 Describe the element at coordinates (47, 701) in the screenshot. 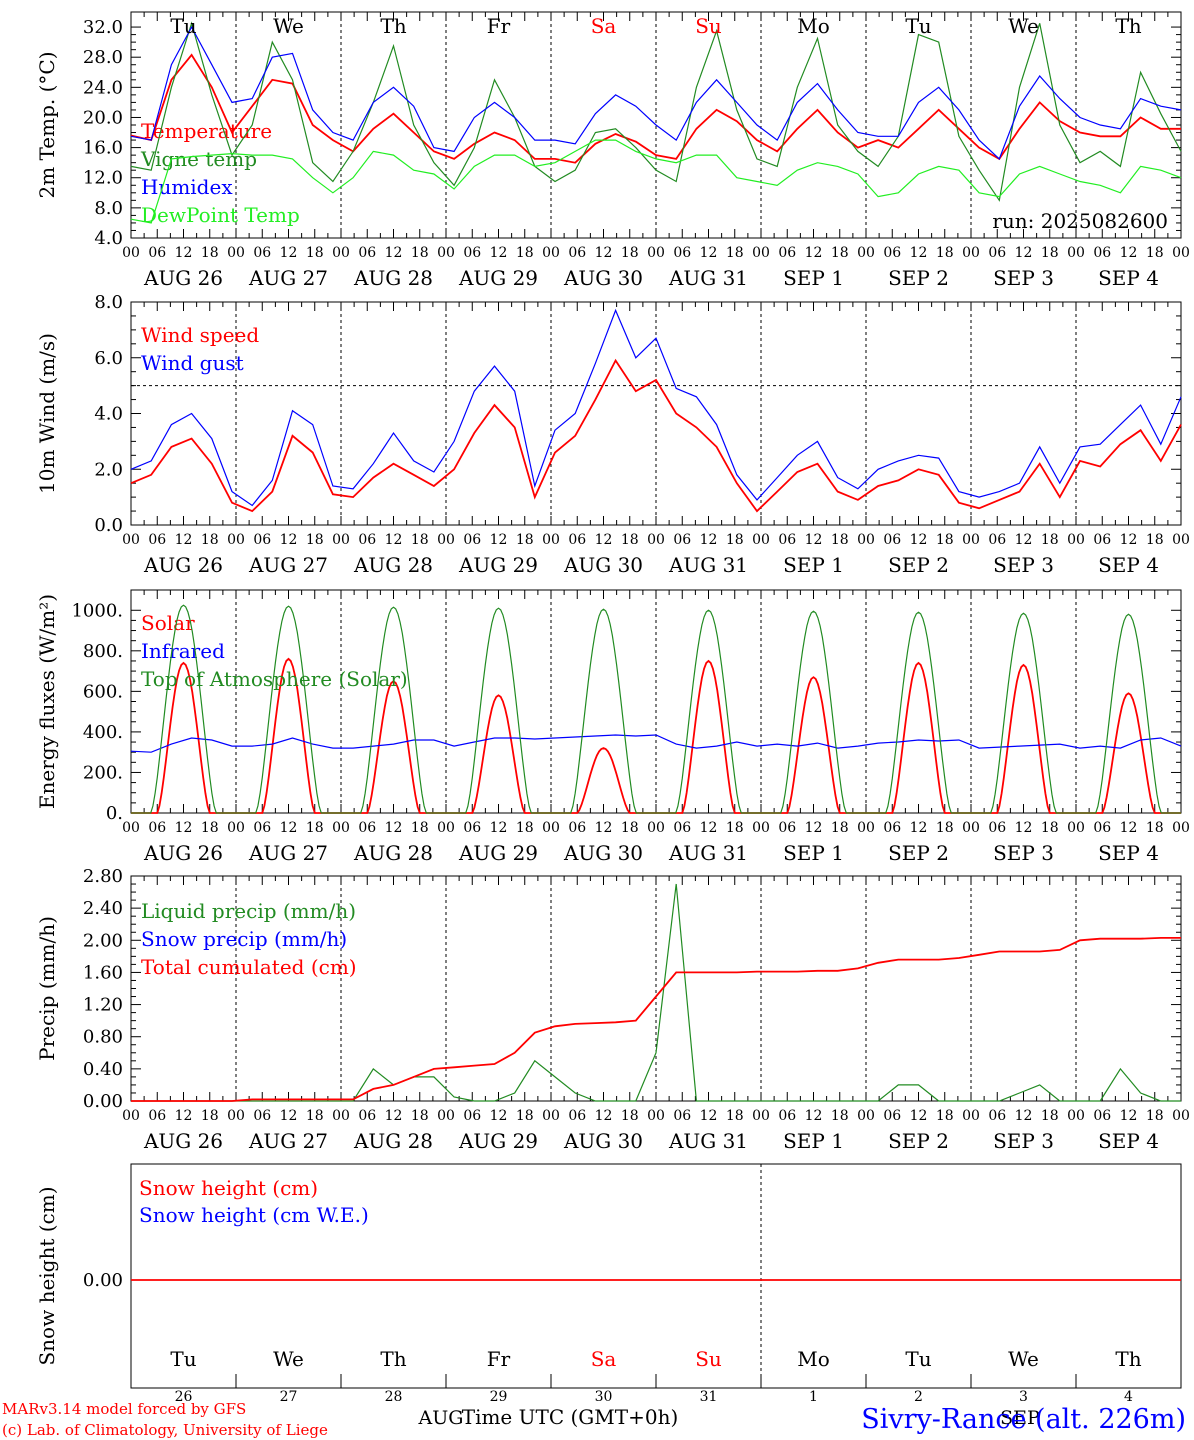

I see `y-axis-label: Energy fluxes (W/m²)` at that location.